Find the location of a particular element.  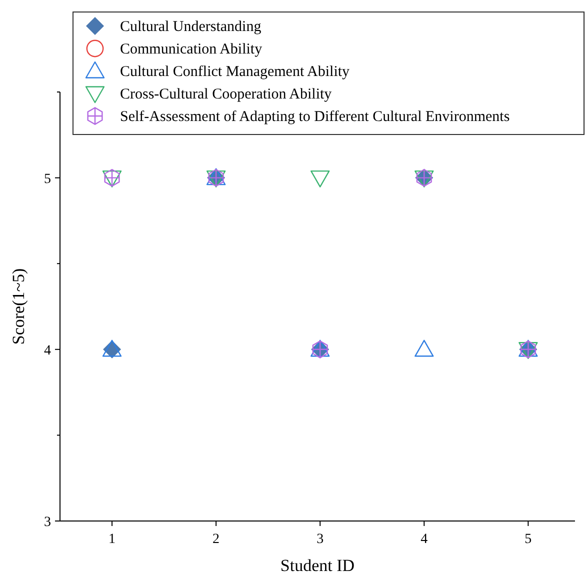

x-tick-label: 2 is located at coordinates (216, 539).